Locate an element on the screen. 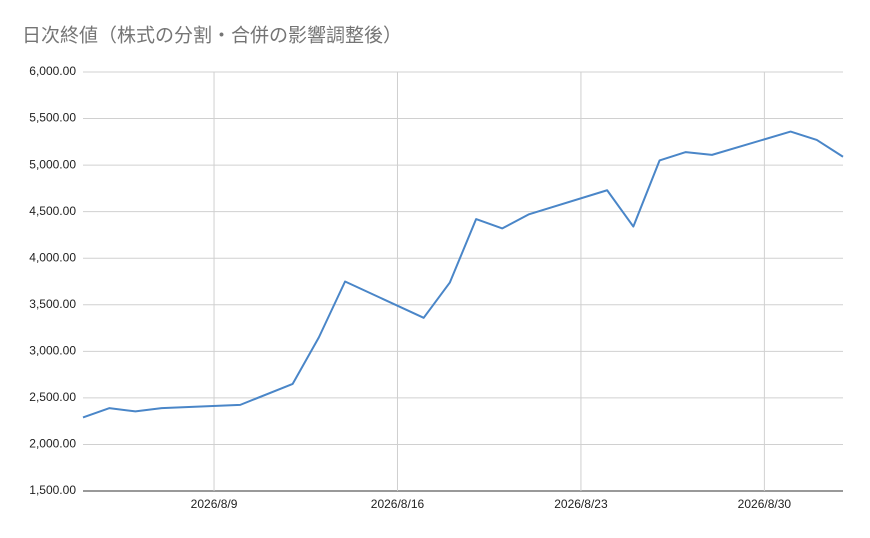 This screenshot has width=870, height=538. y-tick-label: 5,500.00 is located at coordinates (52, 118).